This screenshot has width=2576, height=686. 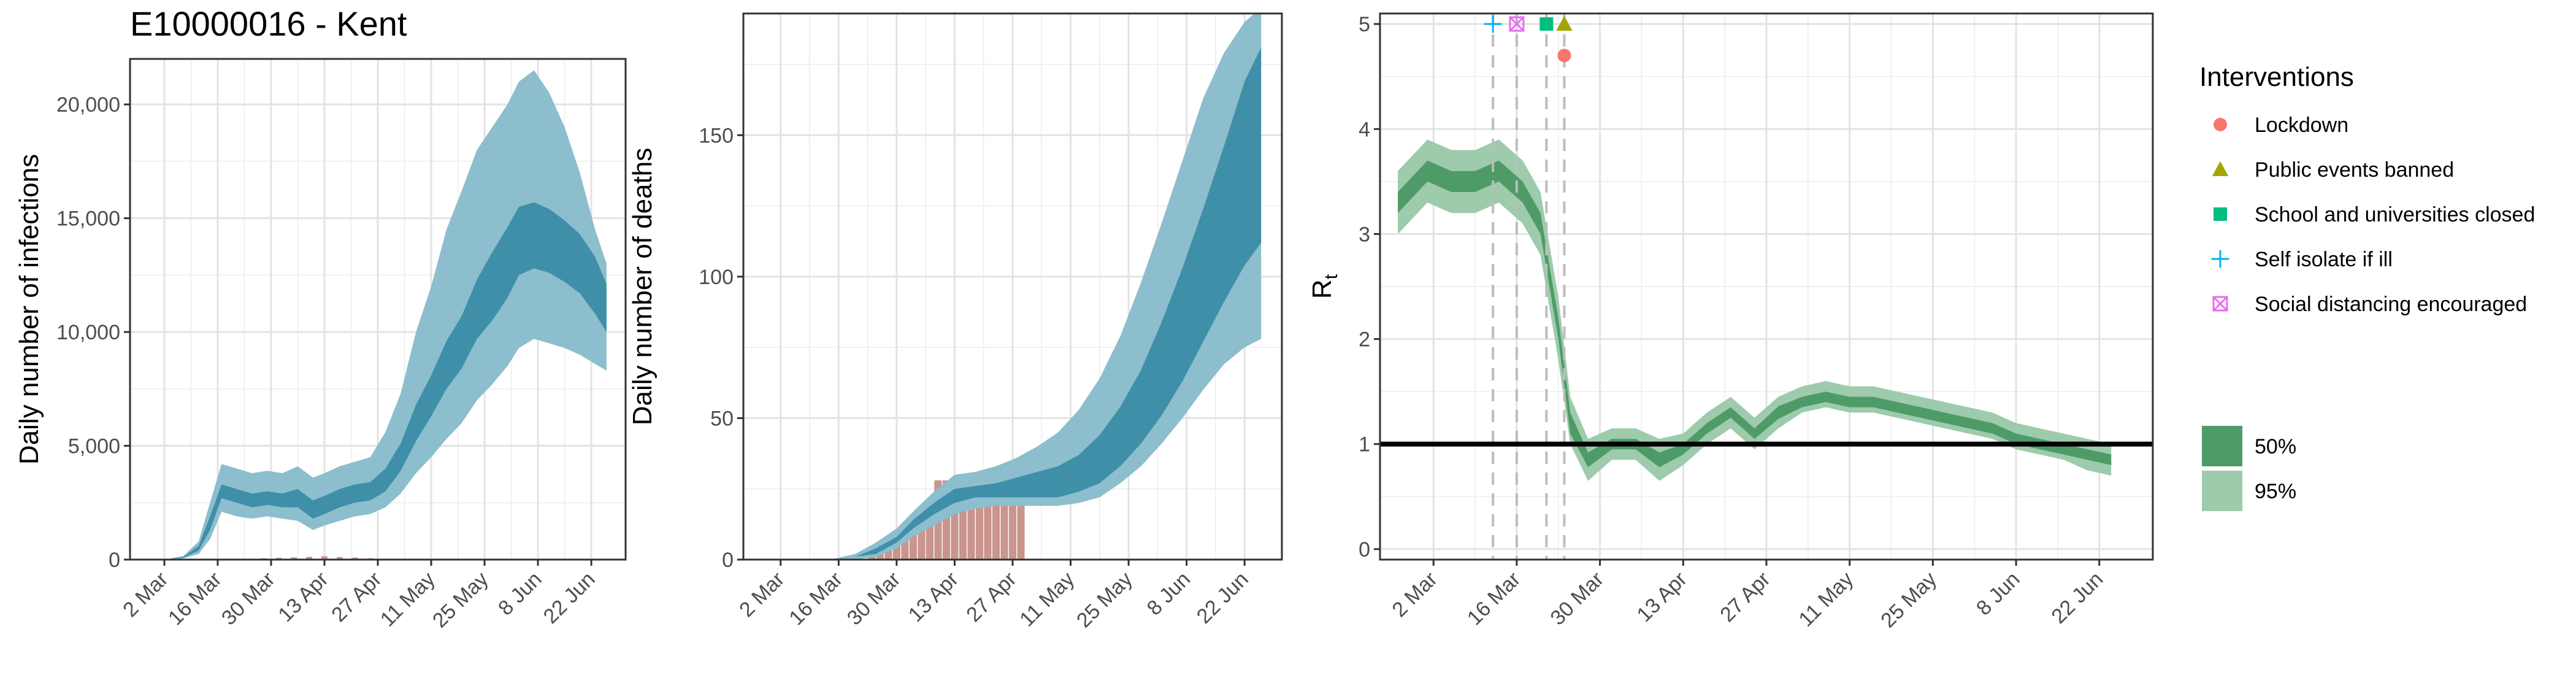 I want to click on y-axis-label: Daily number of deaths, so click(x=642, y=286).